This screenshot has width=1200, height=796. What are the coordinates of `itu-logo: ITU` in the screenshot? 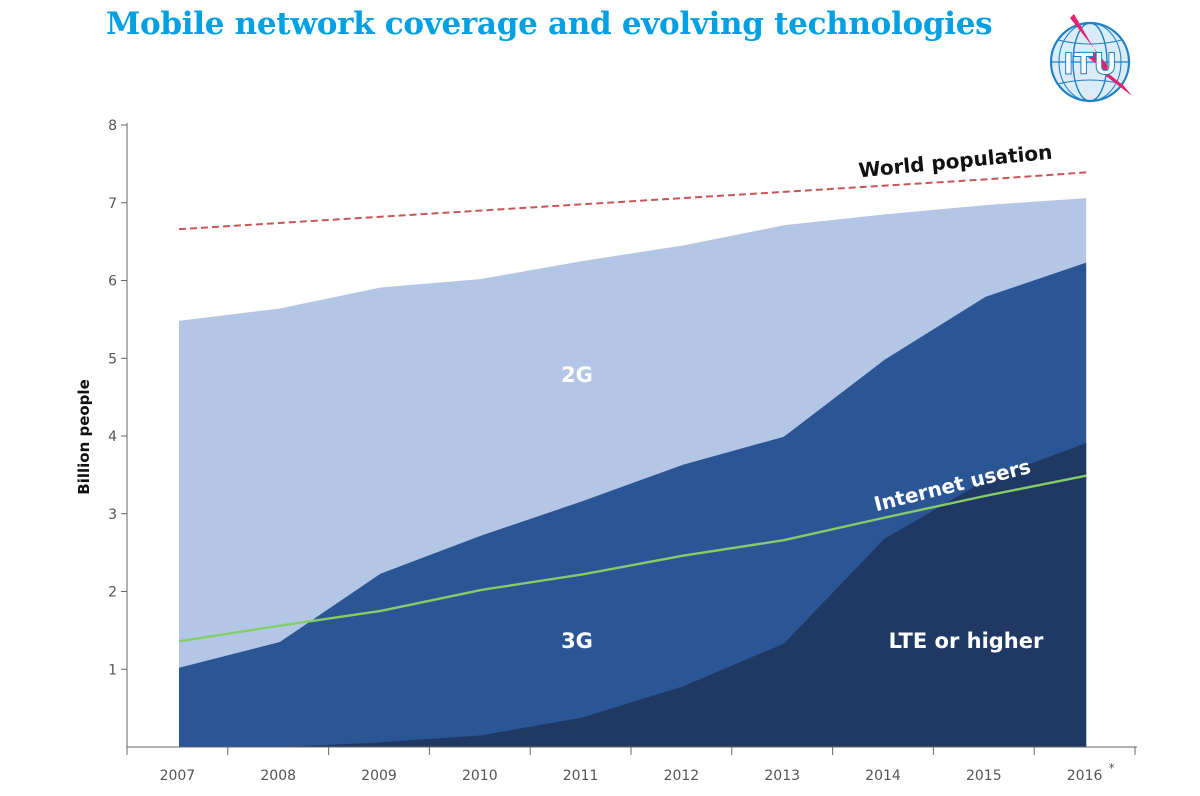 It's located at (1090, 58).